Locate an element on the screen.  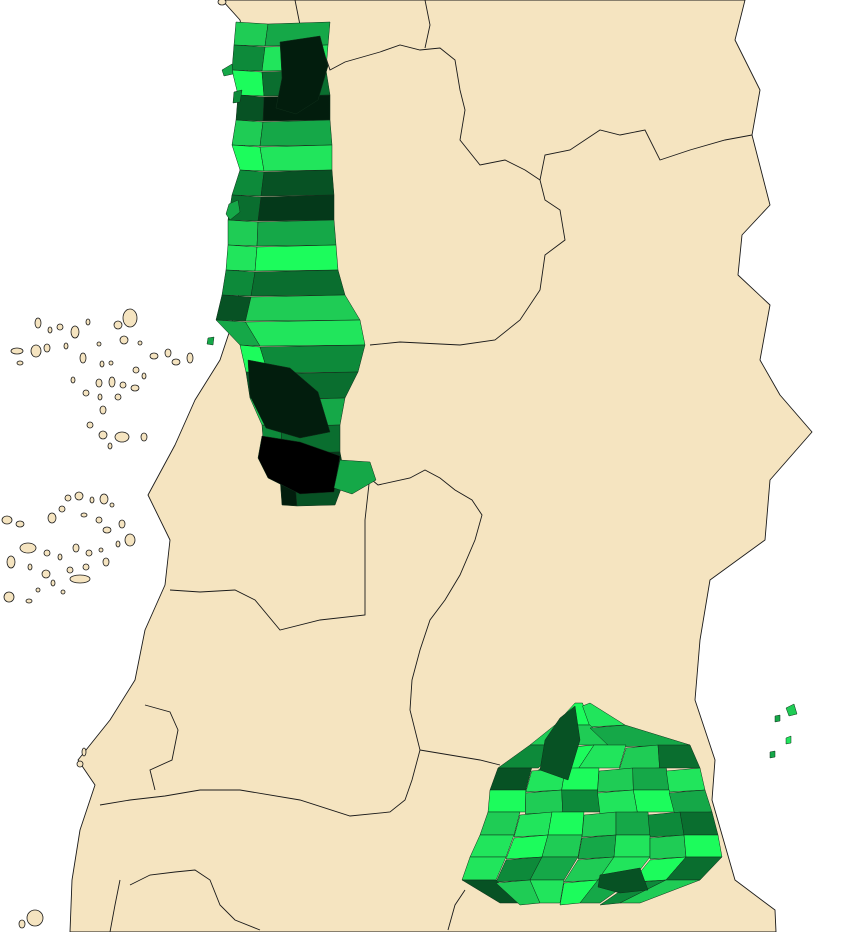
islands-west-upper is located at coordinates (102, 379).